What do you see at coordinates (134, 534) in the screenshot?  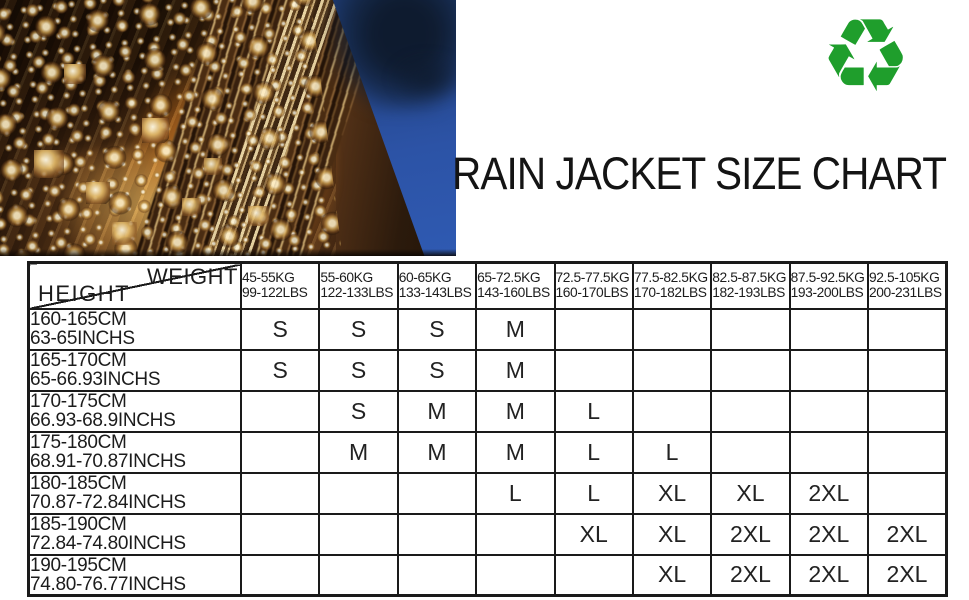 I see `height-row-header: 185-190CM 72.84-74.80INCHS` at bounding box center [134, 534].